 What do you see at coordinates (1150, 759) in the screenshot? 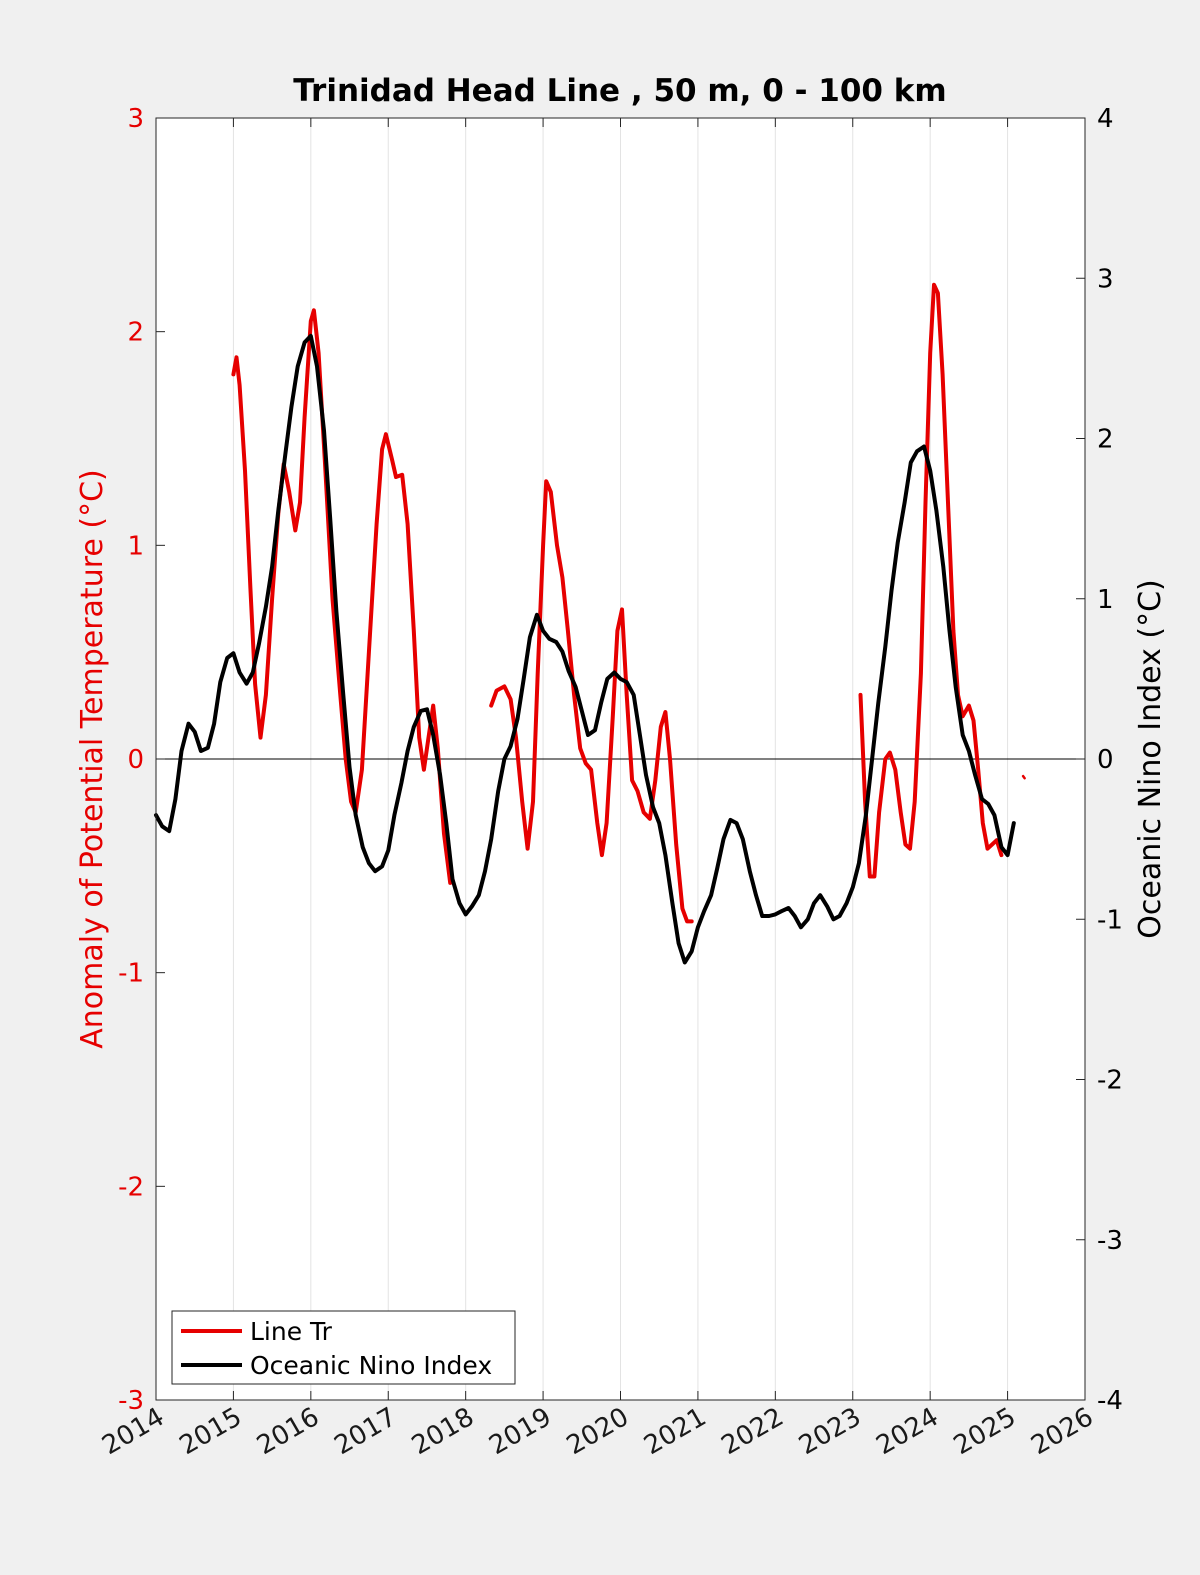
I see `y-axis-label-right: Oceanic Nino Index (°C)` at bounding box center [1150, 759].